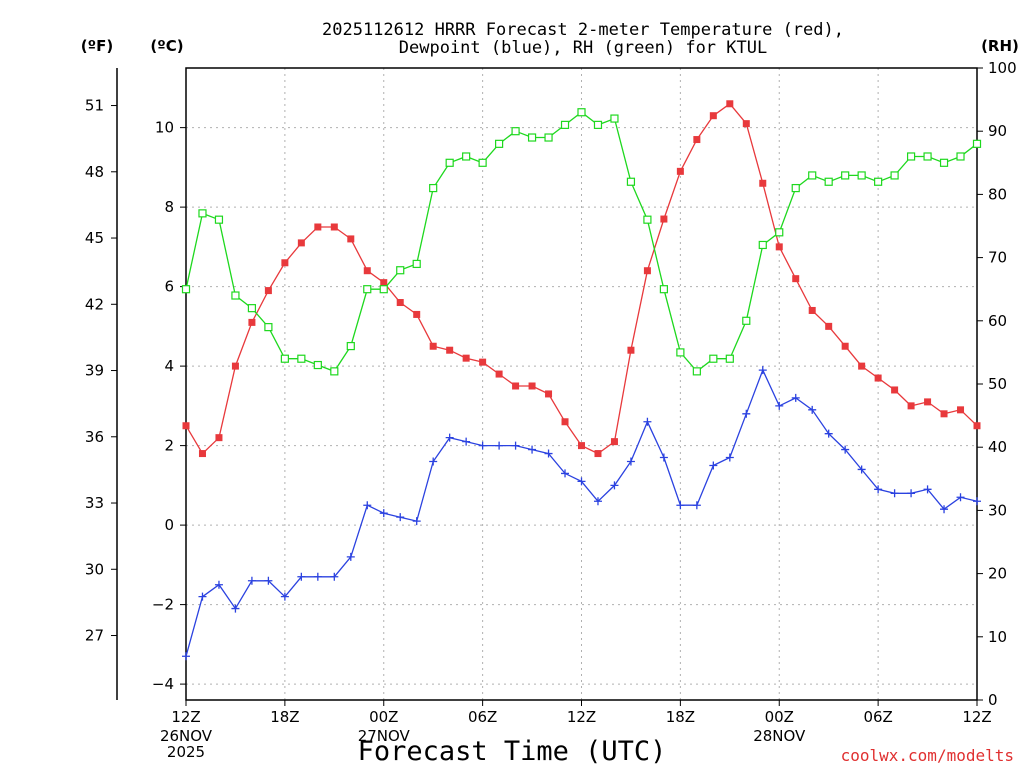  I want to click on rh-tick-label: 60, so click(997, 321).